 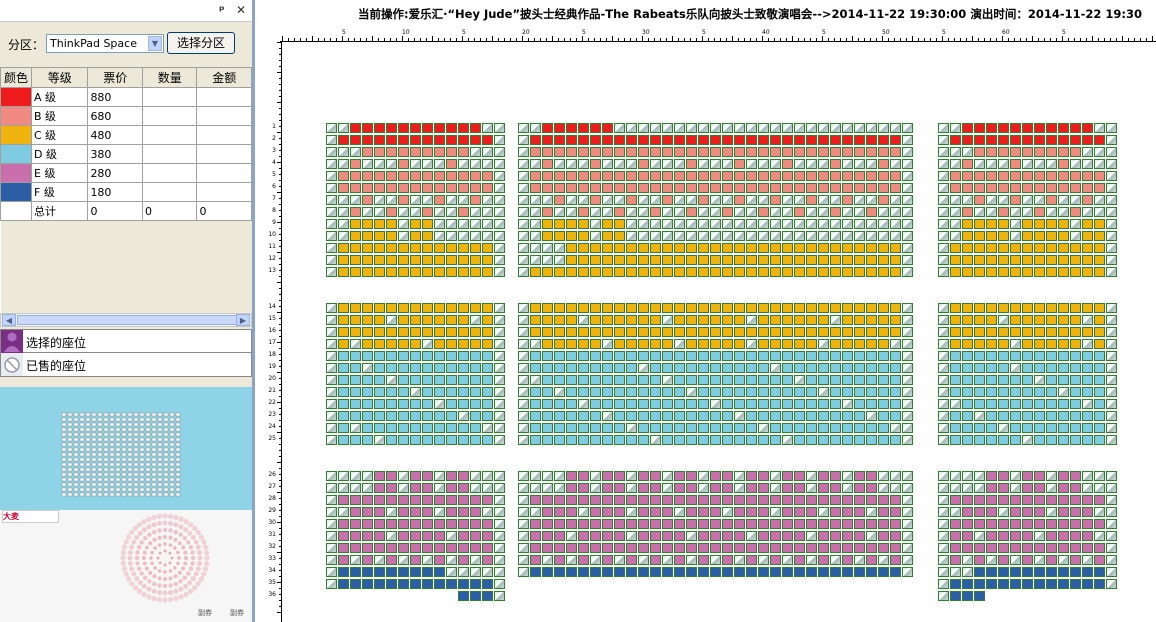 I want to click on price-row: C 级 480, so click(x=126, y=135).